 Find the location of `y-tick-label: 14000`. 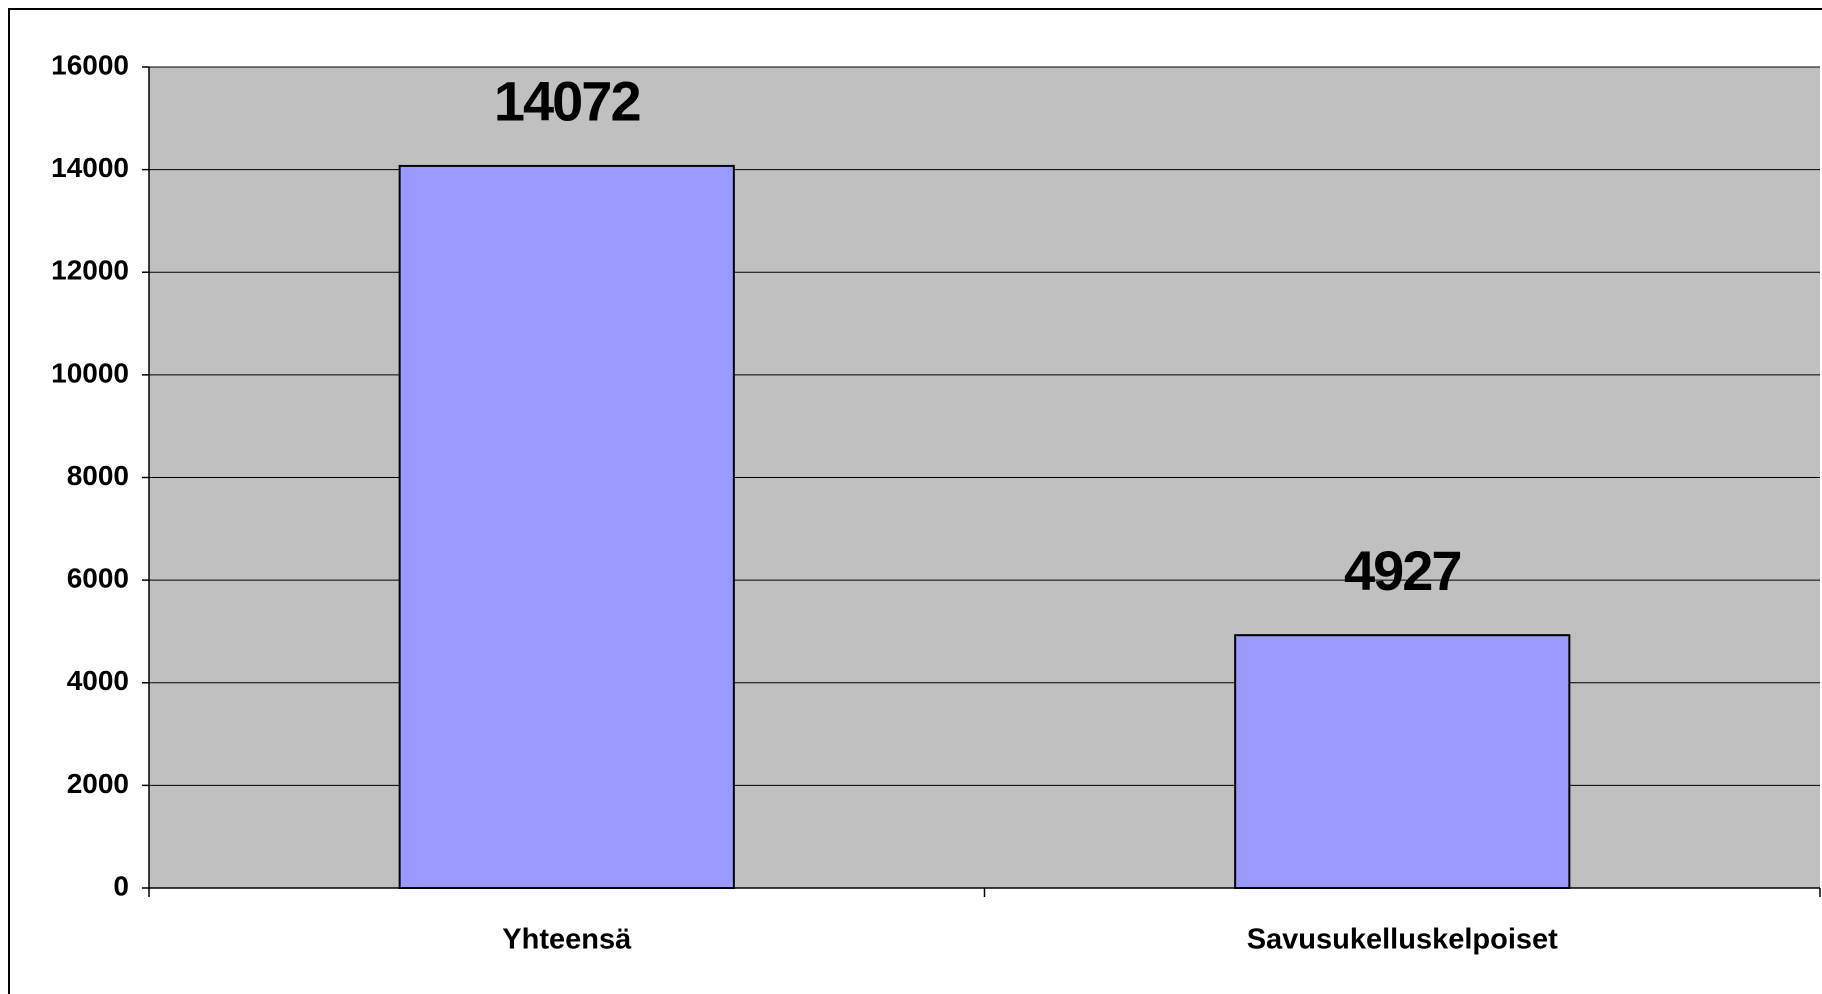

y-tick-label: 14000 is located at coordinates (90, 167).